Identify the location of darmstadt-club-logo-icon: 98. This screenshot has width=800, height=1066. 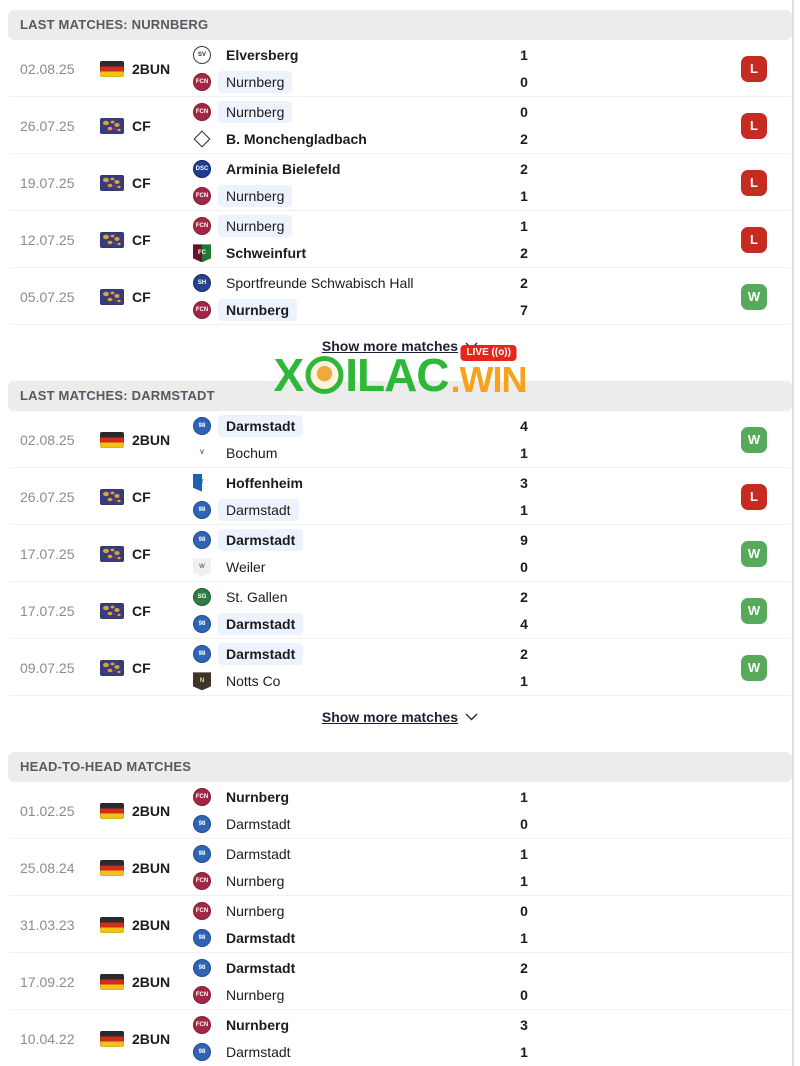
(202, 853).